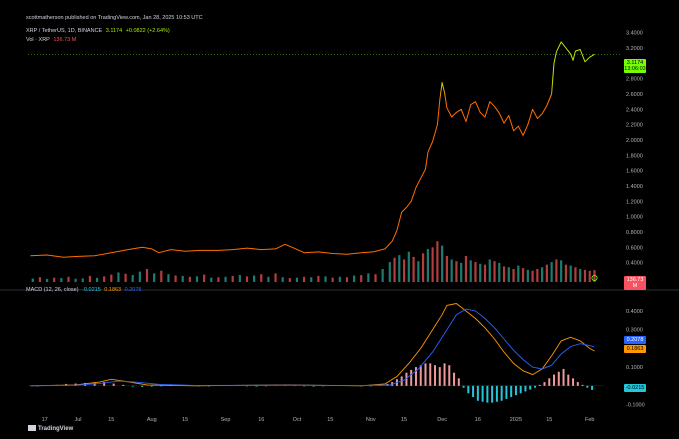 This screenshot has height=439, width=679. Describe the element at coordinates (635, 349) in the screenshot. I see `macd-badge: 0.1863` at that location.